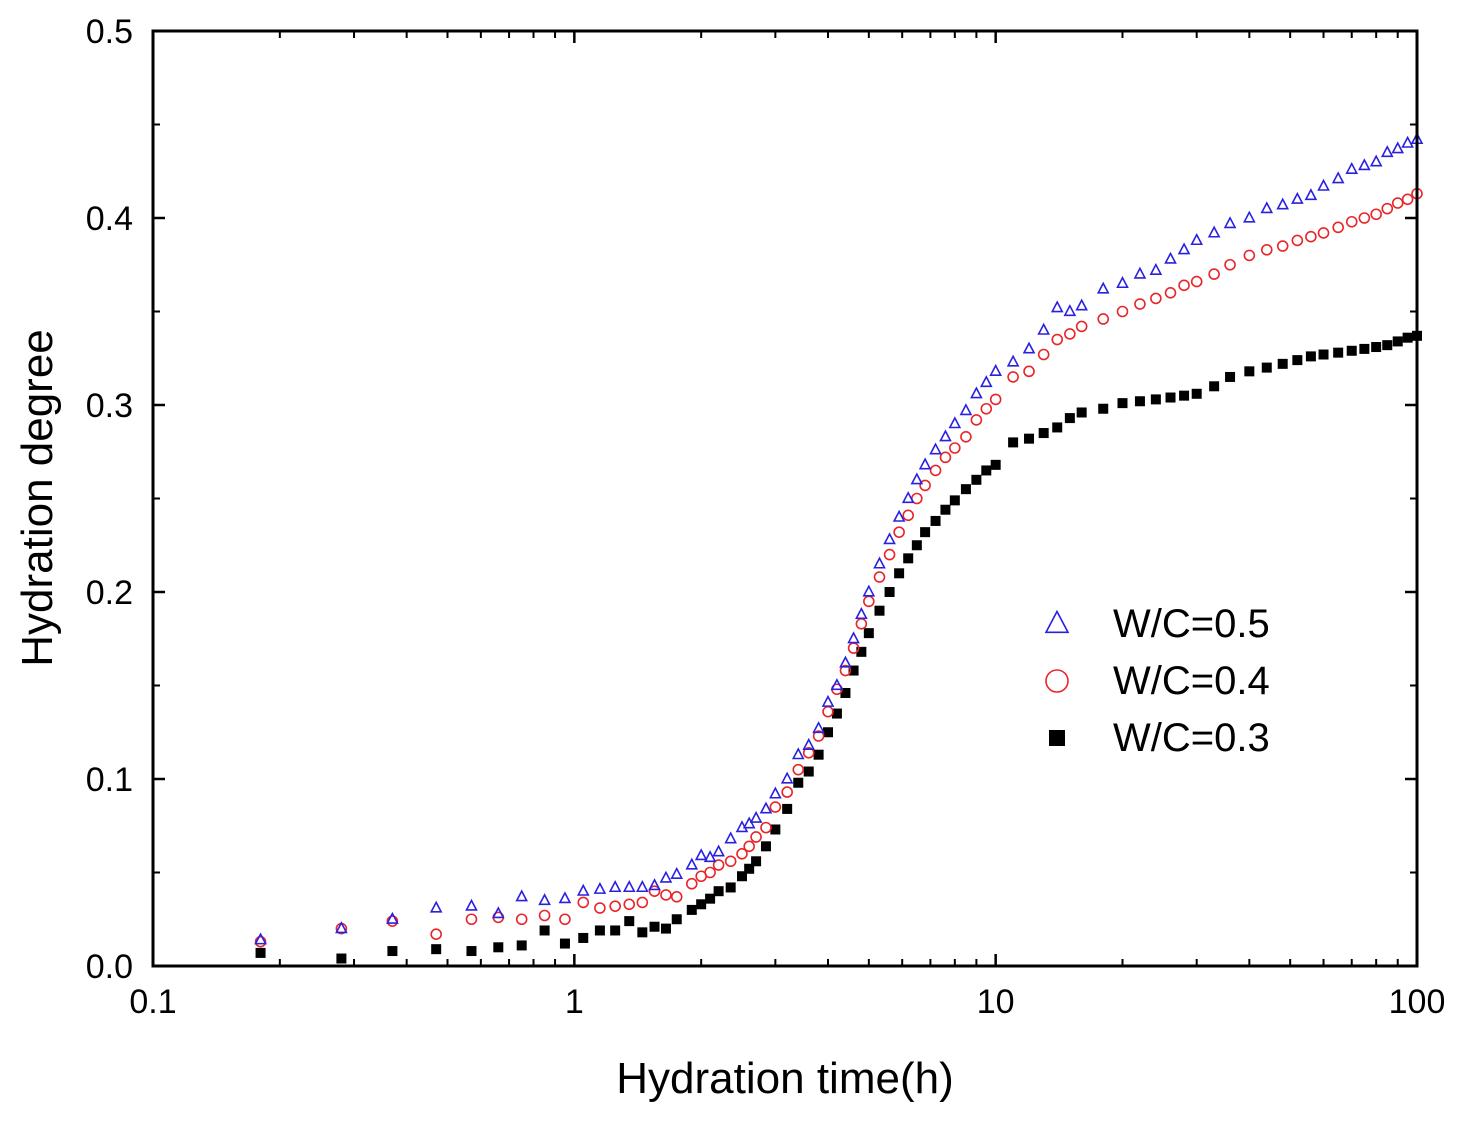 This screenshot has width=1463, height=1125. What do you see at coordinates (1191, 624) in the screenshot?
I see `legend-label-wc05: W/C=0.5` at bounding box center [1191, 624].